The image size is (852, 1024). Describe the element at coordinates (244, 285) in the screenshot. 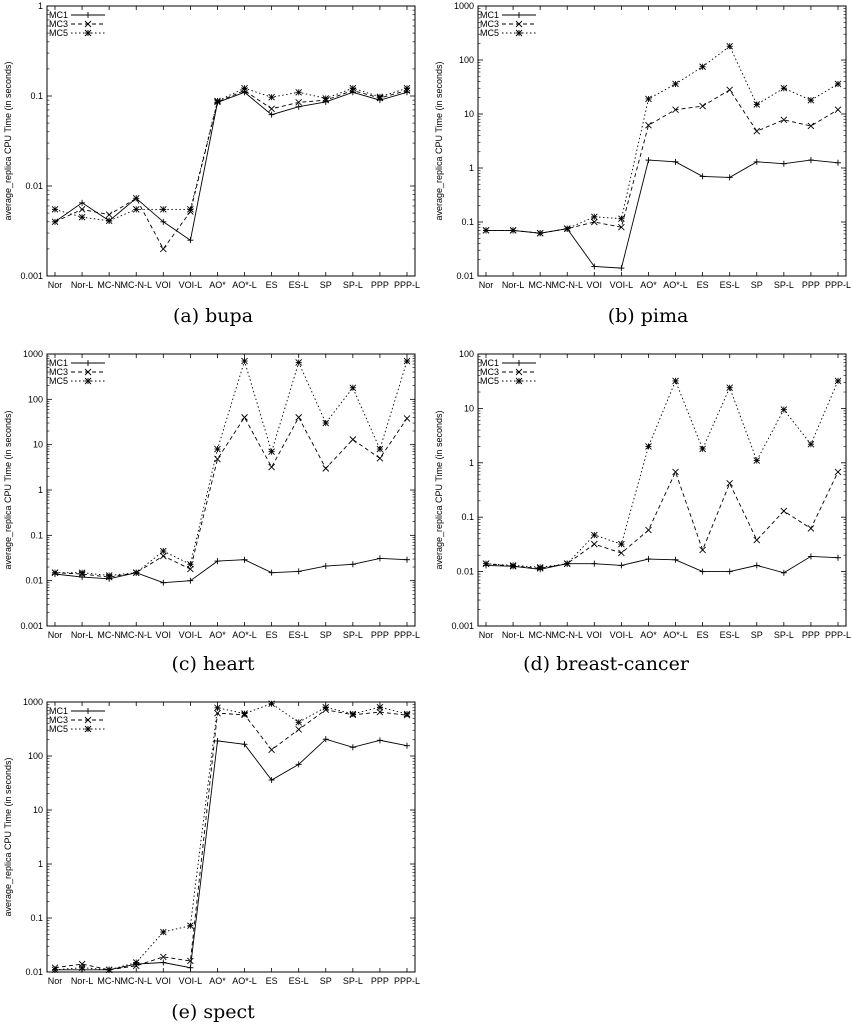

I see `x-tick-label: AO*-L` at that location.